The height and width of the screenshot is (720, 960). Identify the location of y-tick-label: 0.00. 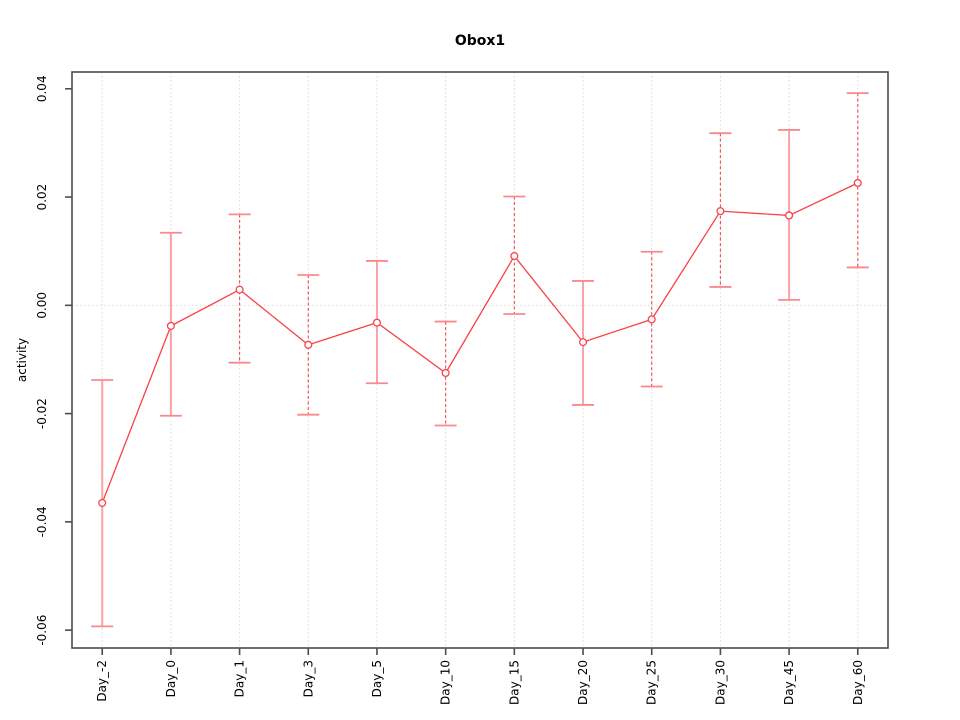
(42, 305).